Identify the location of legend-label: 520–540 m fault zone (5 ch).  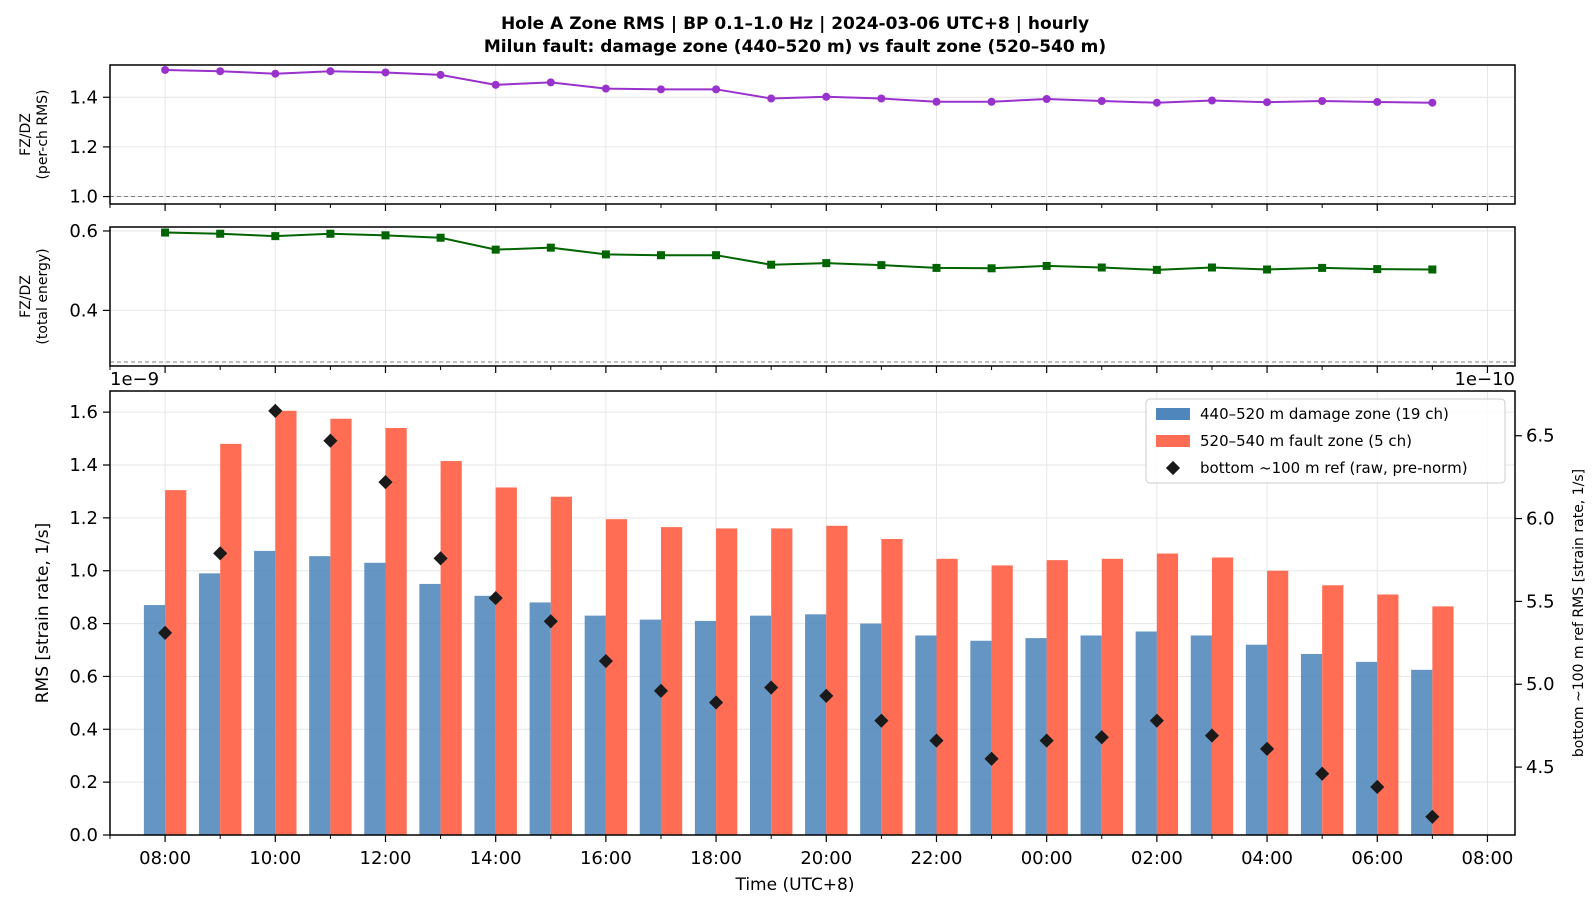
(1306, 441).